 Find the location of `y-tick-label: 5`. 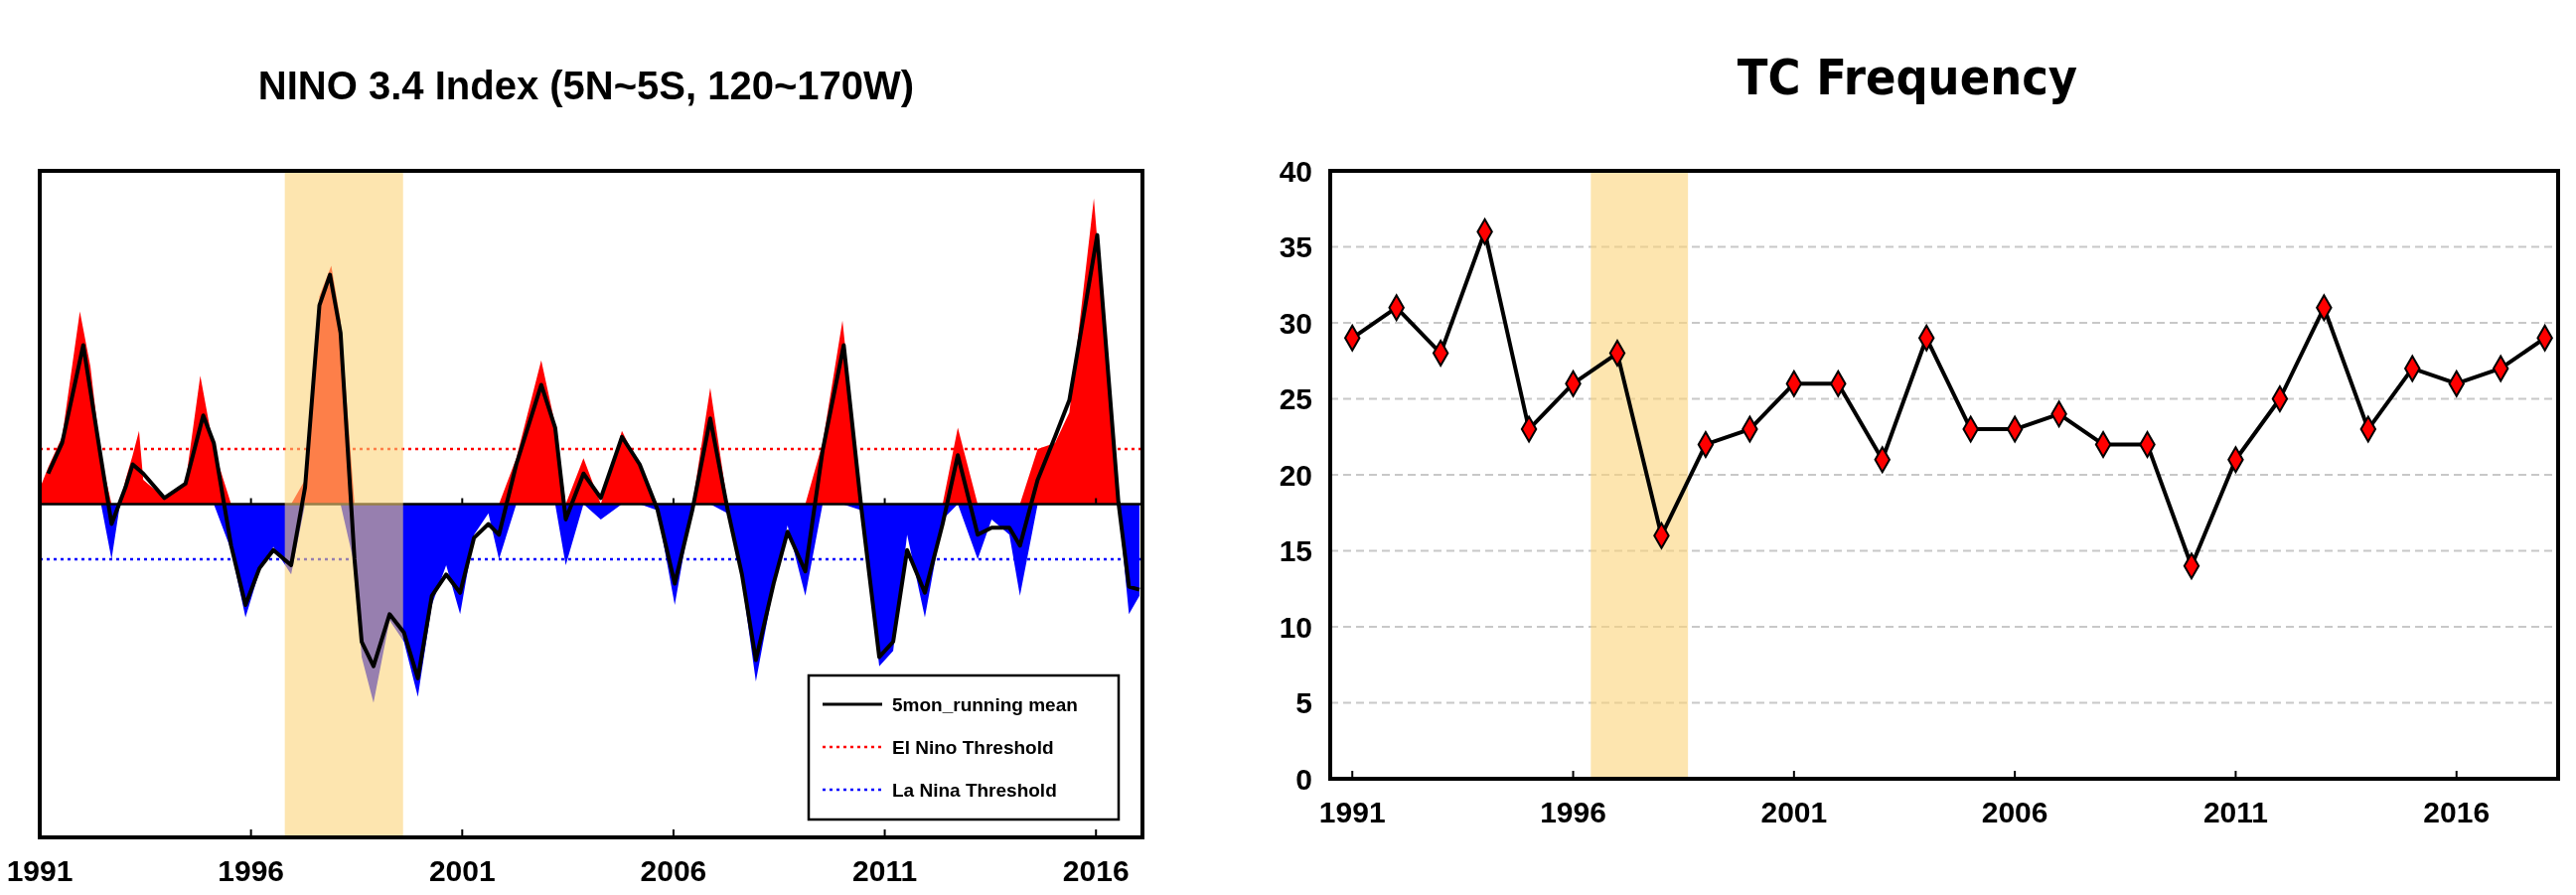

y-tick-label: 5 is located at coordinates (1303, 703).